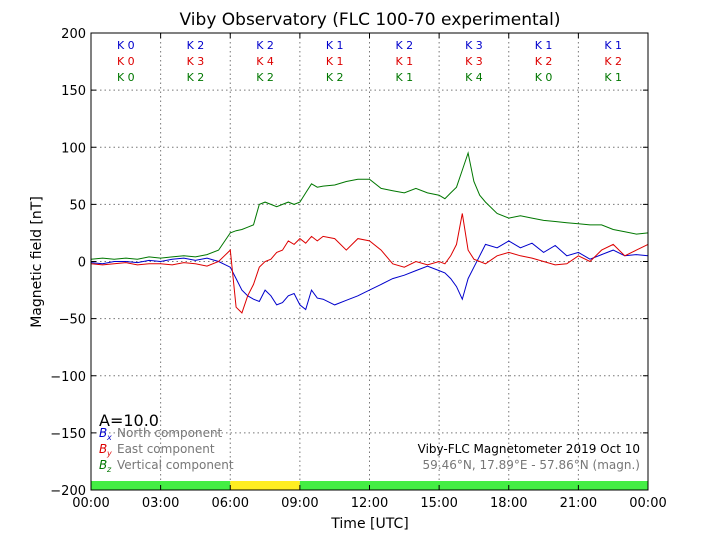  What do you see at coordinates (299, 503) in the screenshot?
I see `x-tick-label: 09:00` at bounding box center [299, 503].